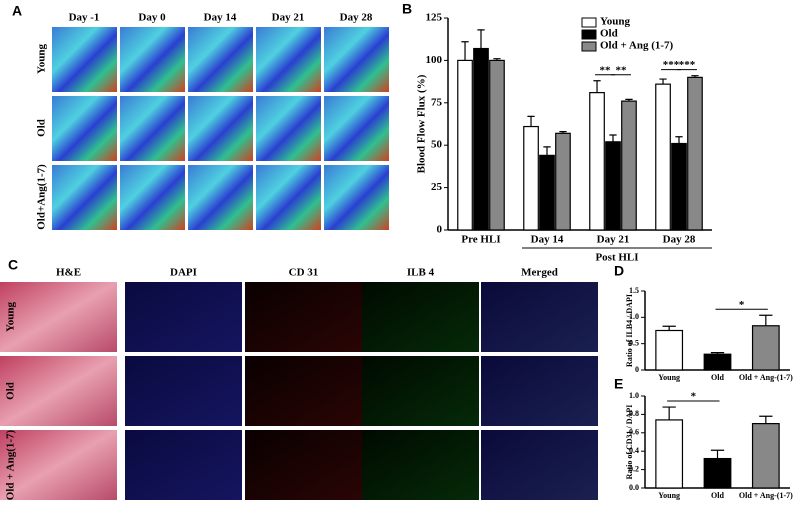 This screenshot has width=794, height=505. I want to click on x-tick-label: Day 21, so click(613, 240).